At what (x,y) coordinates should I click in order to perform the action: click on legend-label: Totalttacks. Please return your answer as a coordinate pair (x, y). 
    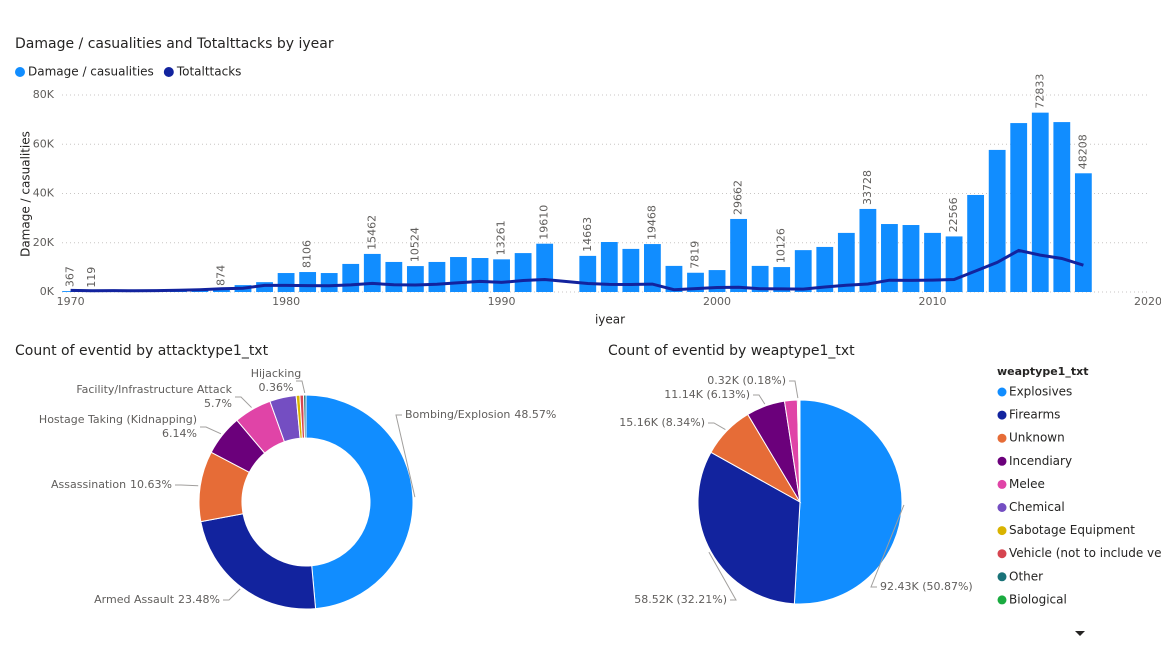
    Looking at the image, I should click on (209, 72).